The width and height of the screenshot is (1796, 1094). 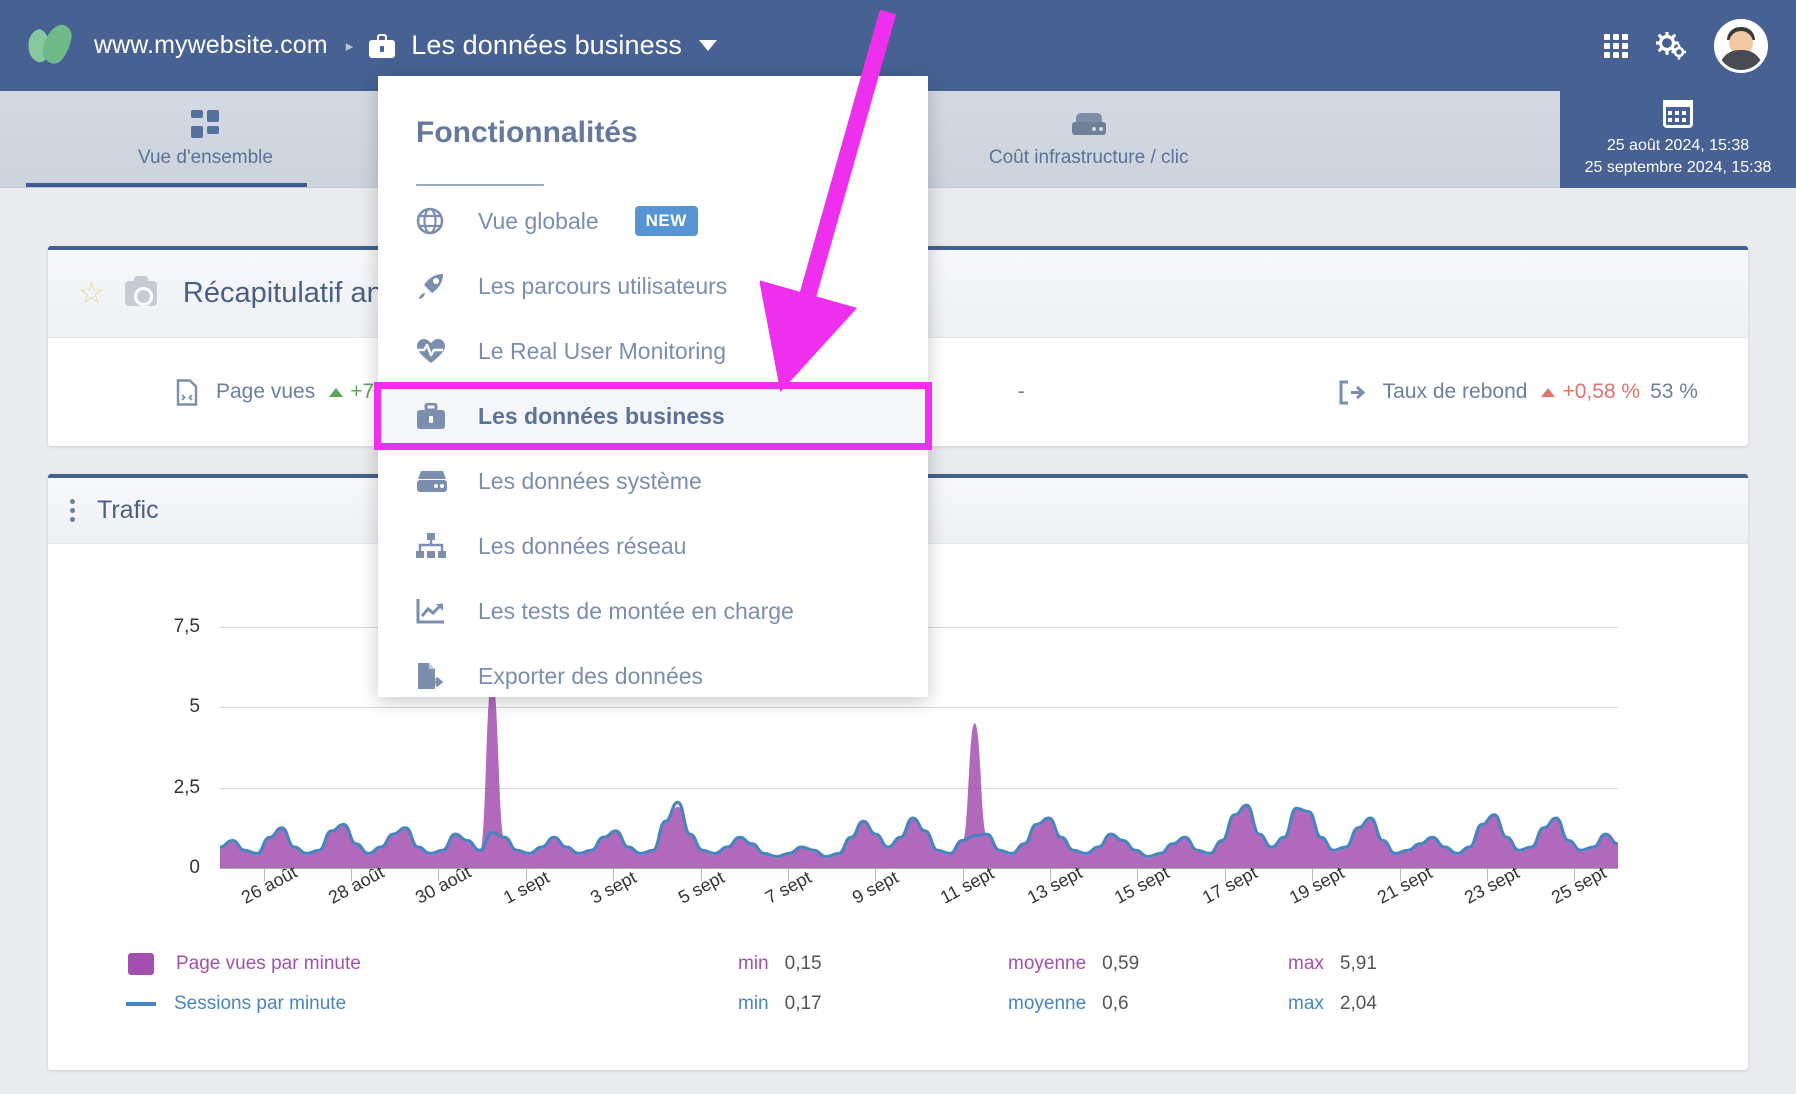 What do you see at coordinates (211, 45) in the screenshot?
I see `site-url: www.mywebsite.com` at bounding box center [211, 45].